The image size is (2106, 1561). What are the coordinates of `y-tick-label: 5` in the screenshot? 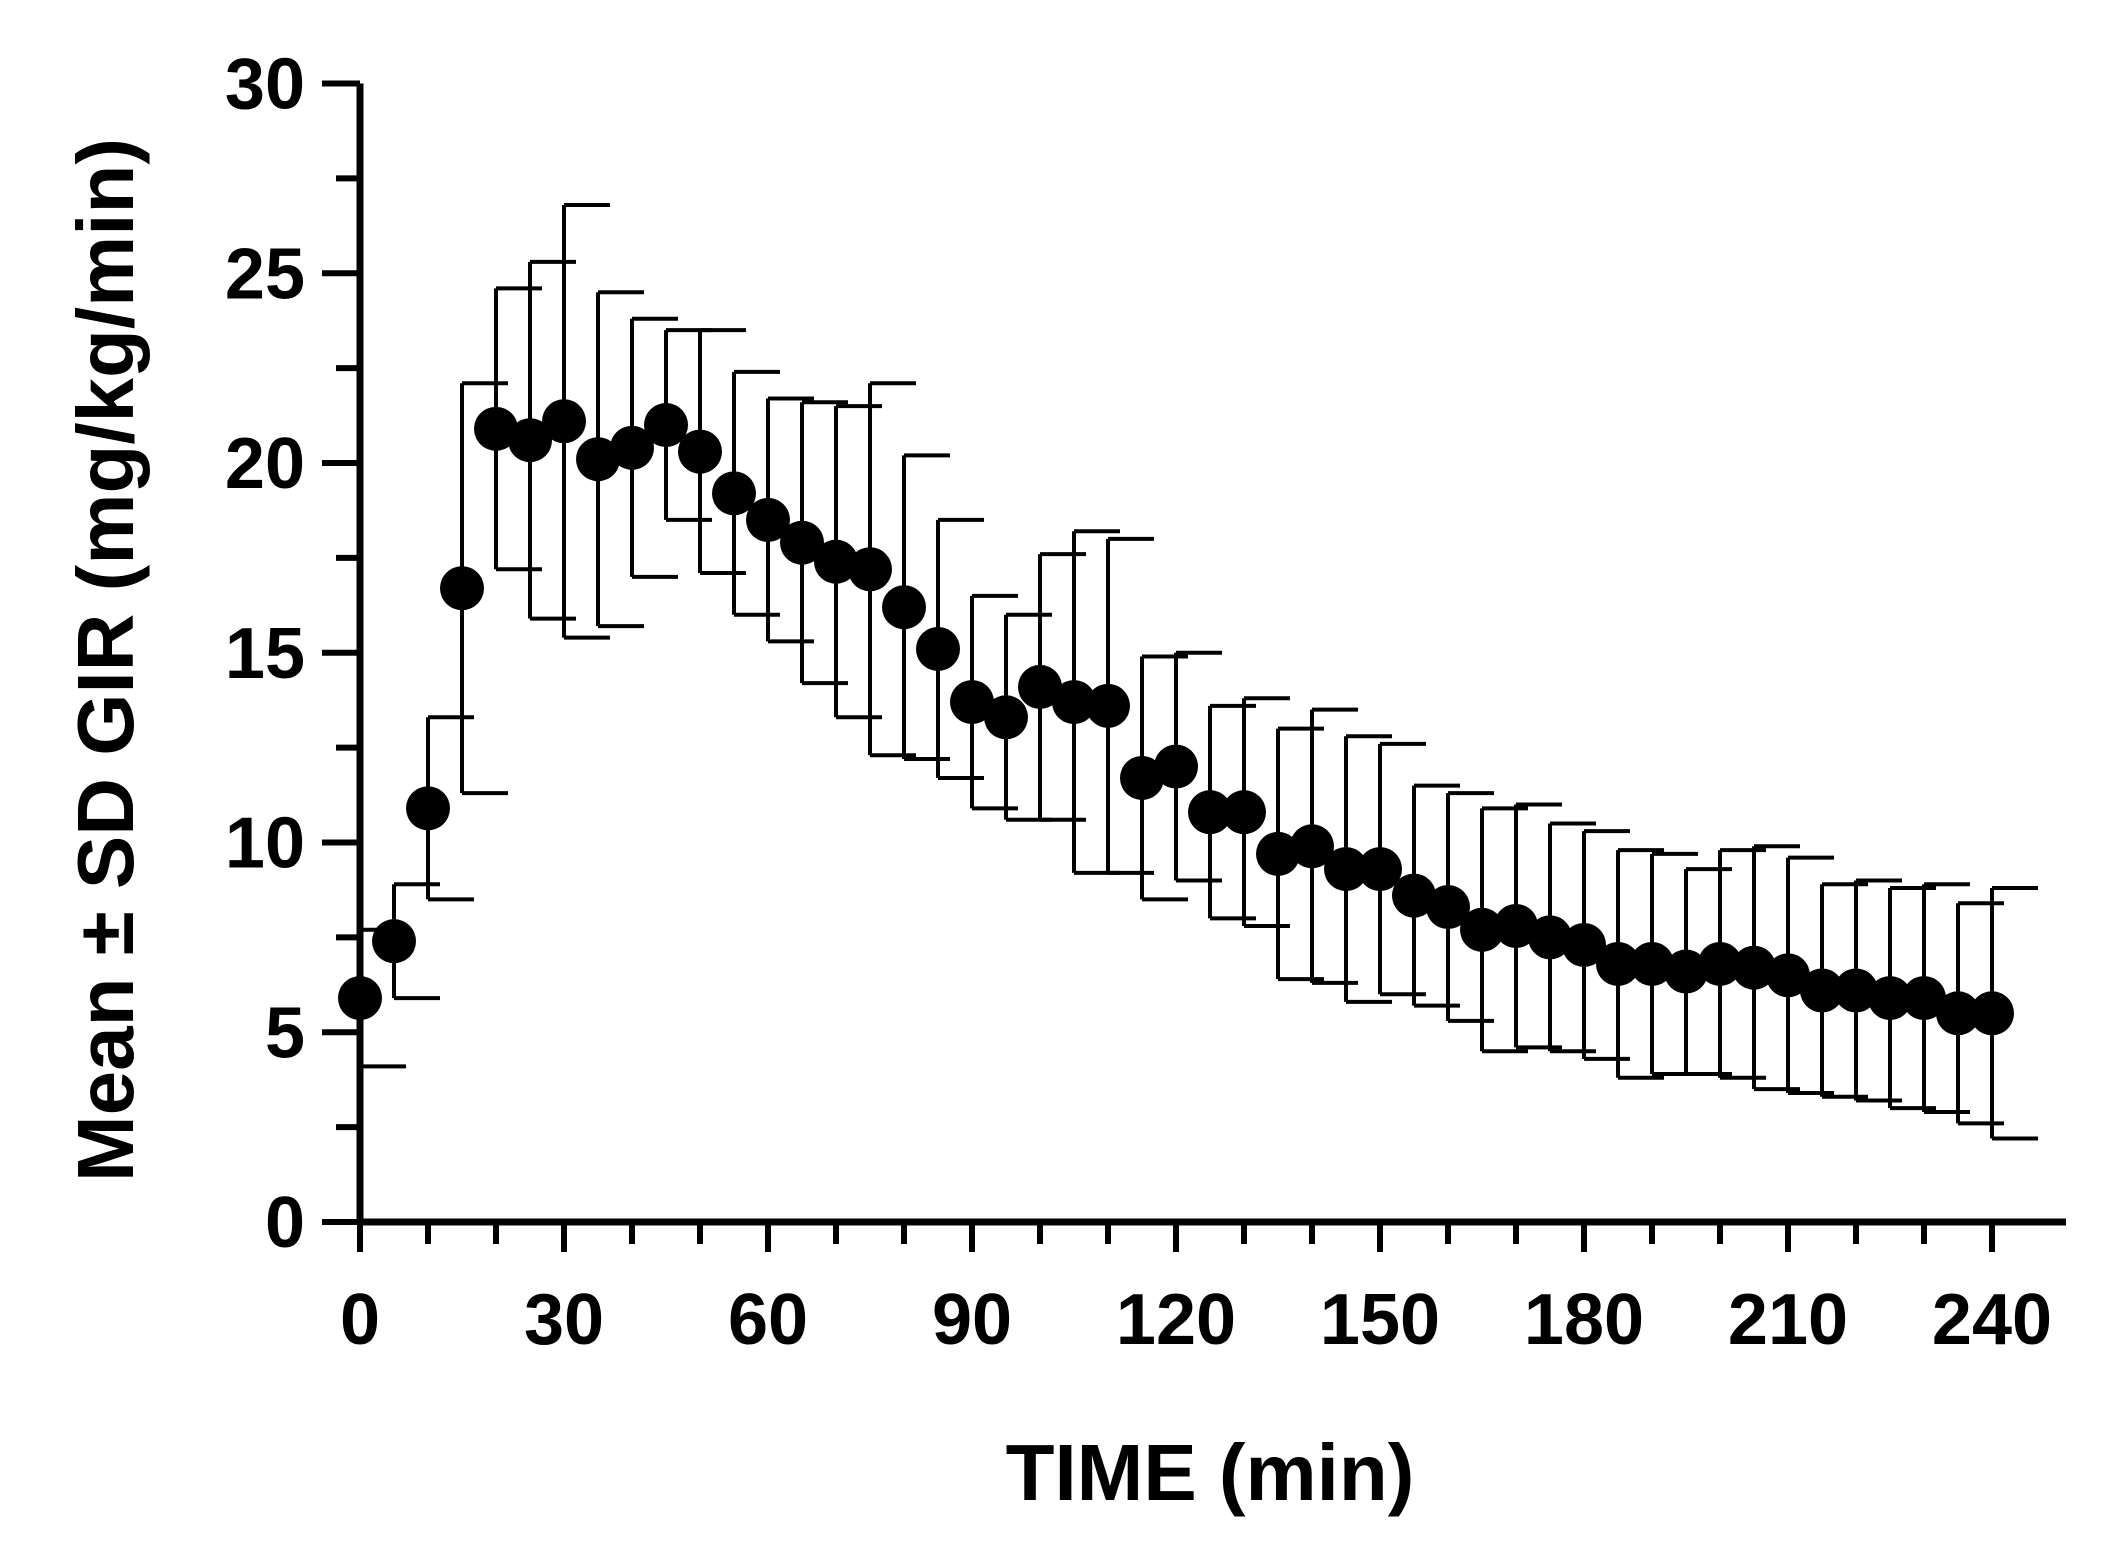 It's located at (285, 1033).